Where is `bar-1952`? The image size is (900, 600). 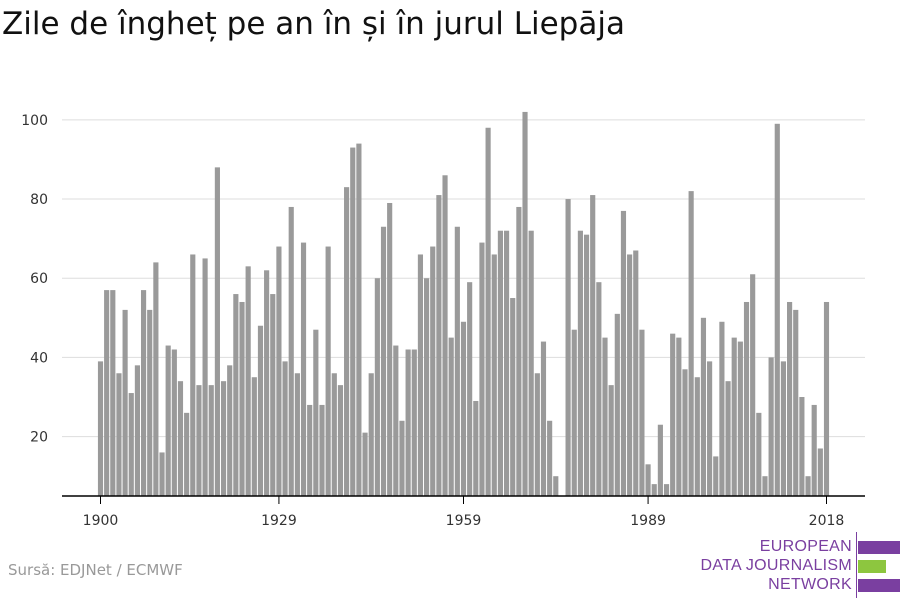 bar-1952 is located at coordinates (420, 375).